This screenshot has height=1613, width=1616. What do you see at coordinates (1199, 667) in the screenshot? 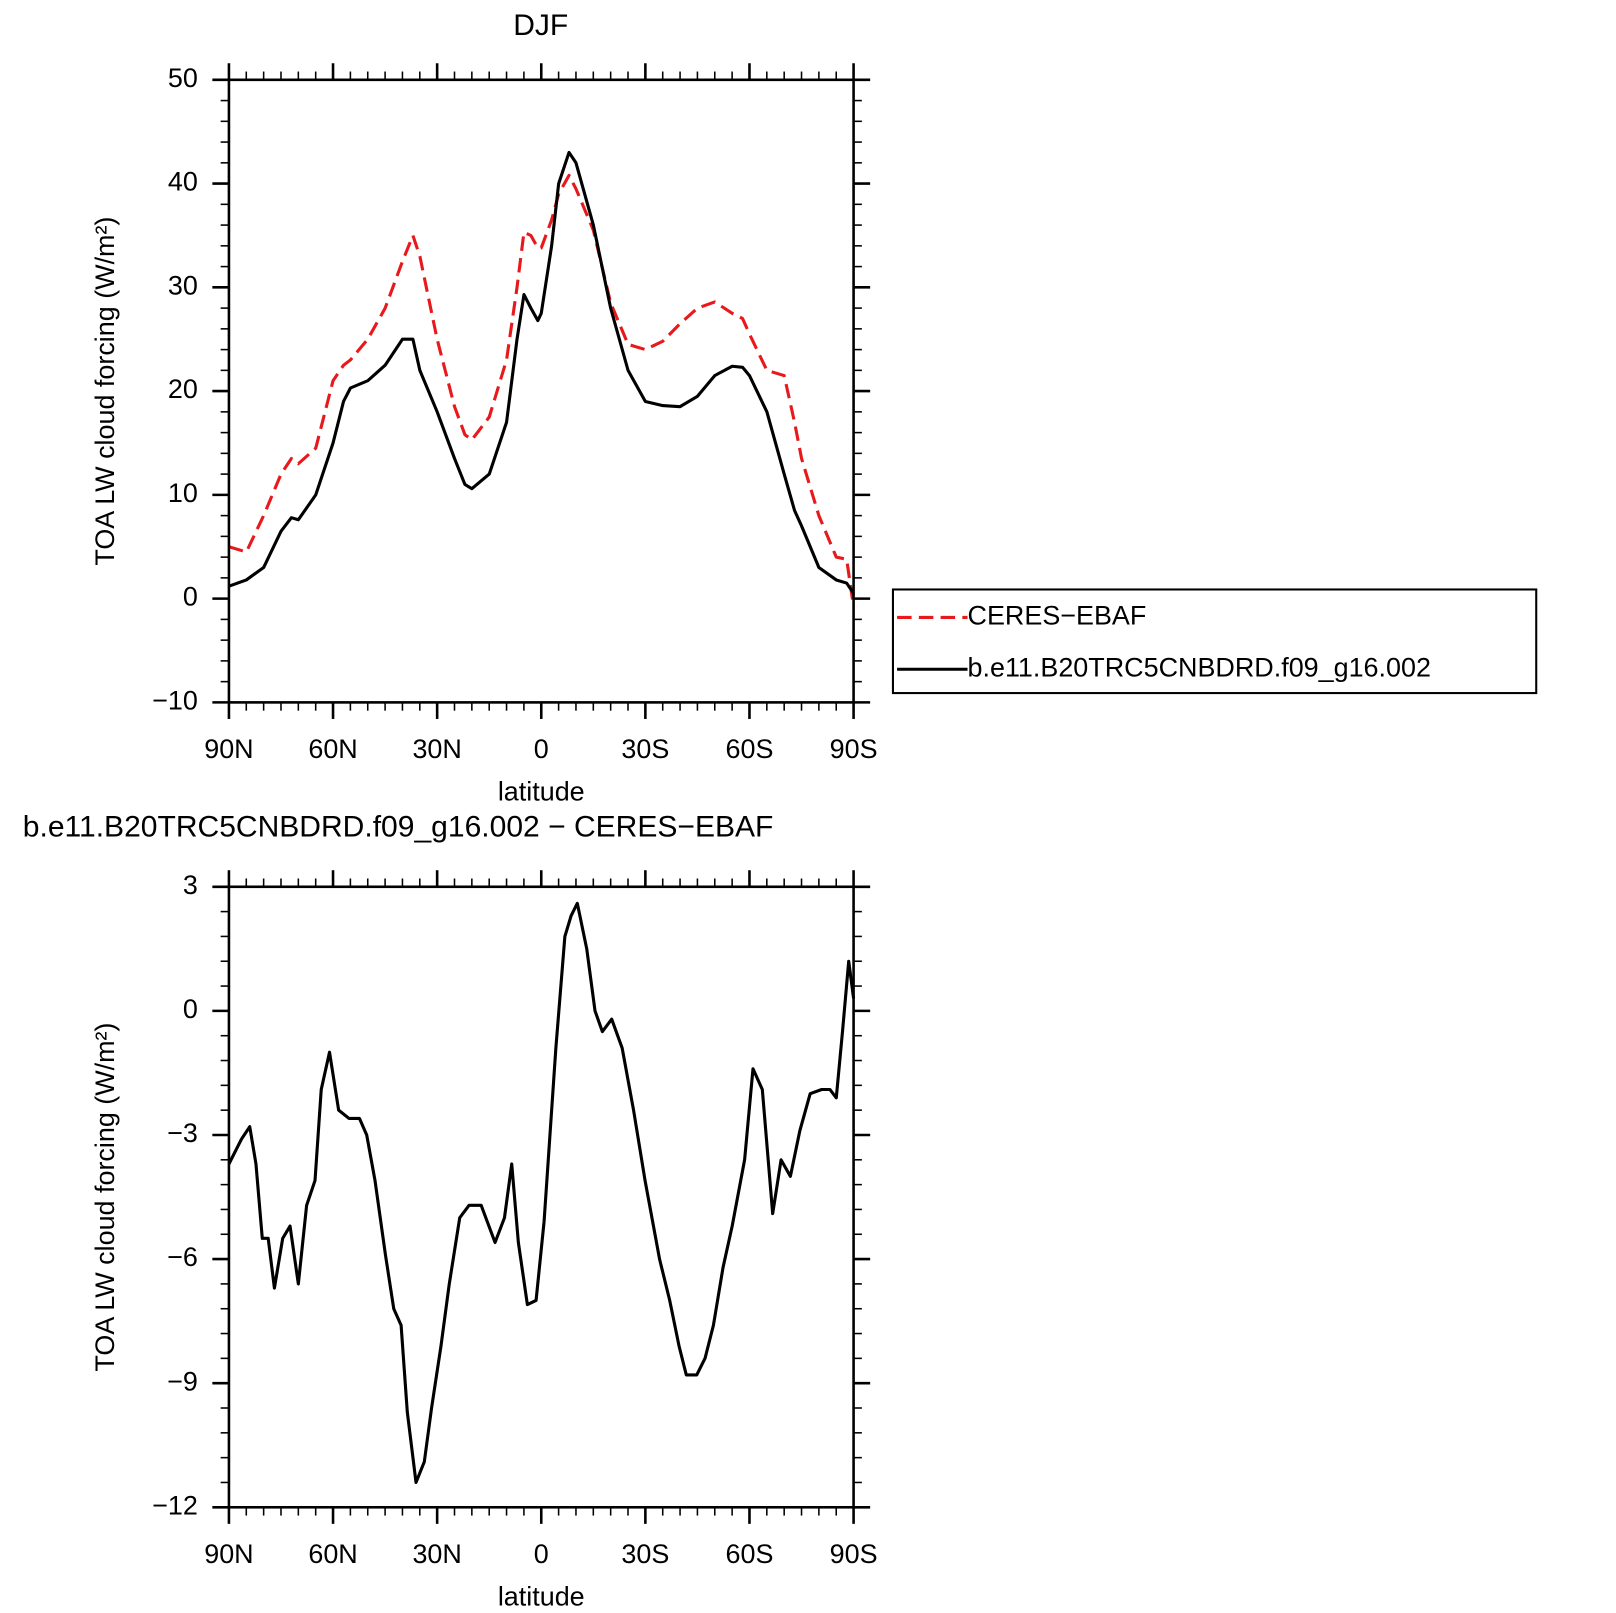
I see `legend-label: b.e11.B20TRC5CNBDRD.f09_g16.002` at bounding box center [1199, 667].